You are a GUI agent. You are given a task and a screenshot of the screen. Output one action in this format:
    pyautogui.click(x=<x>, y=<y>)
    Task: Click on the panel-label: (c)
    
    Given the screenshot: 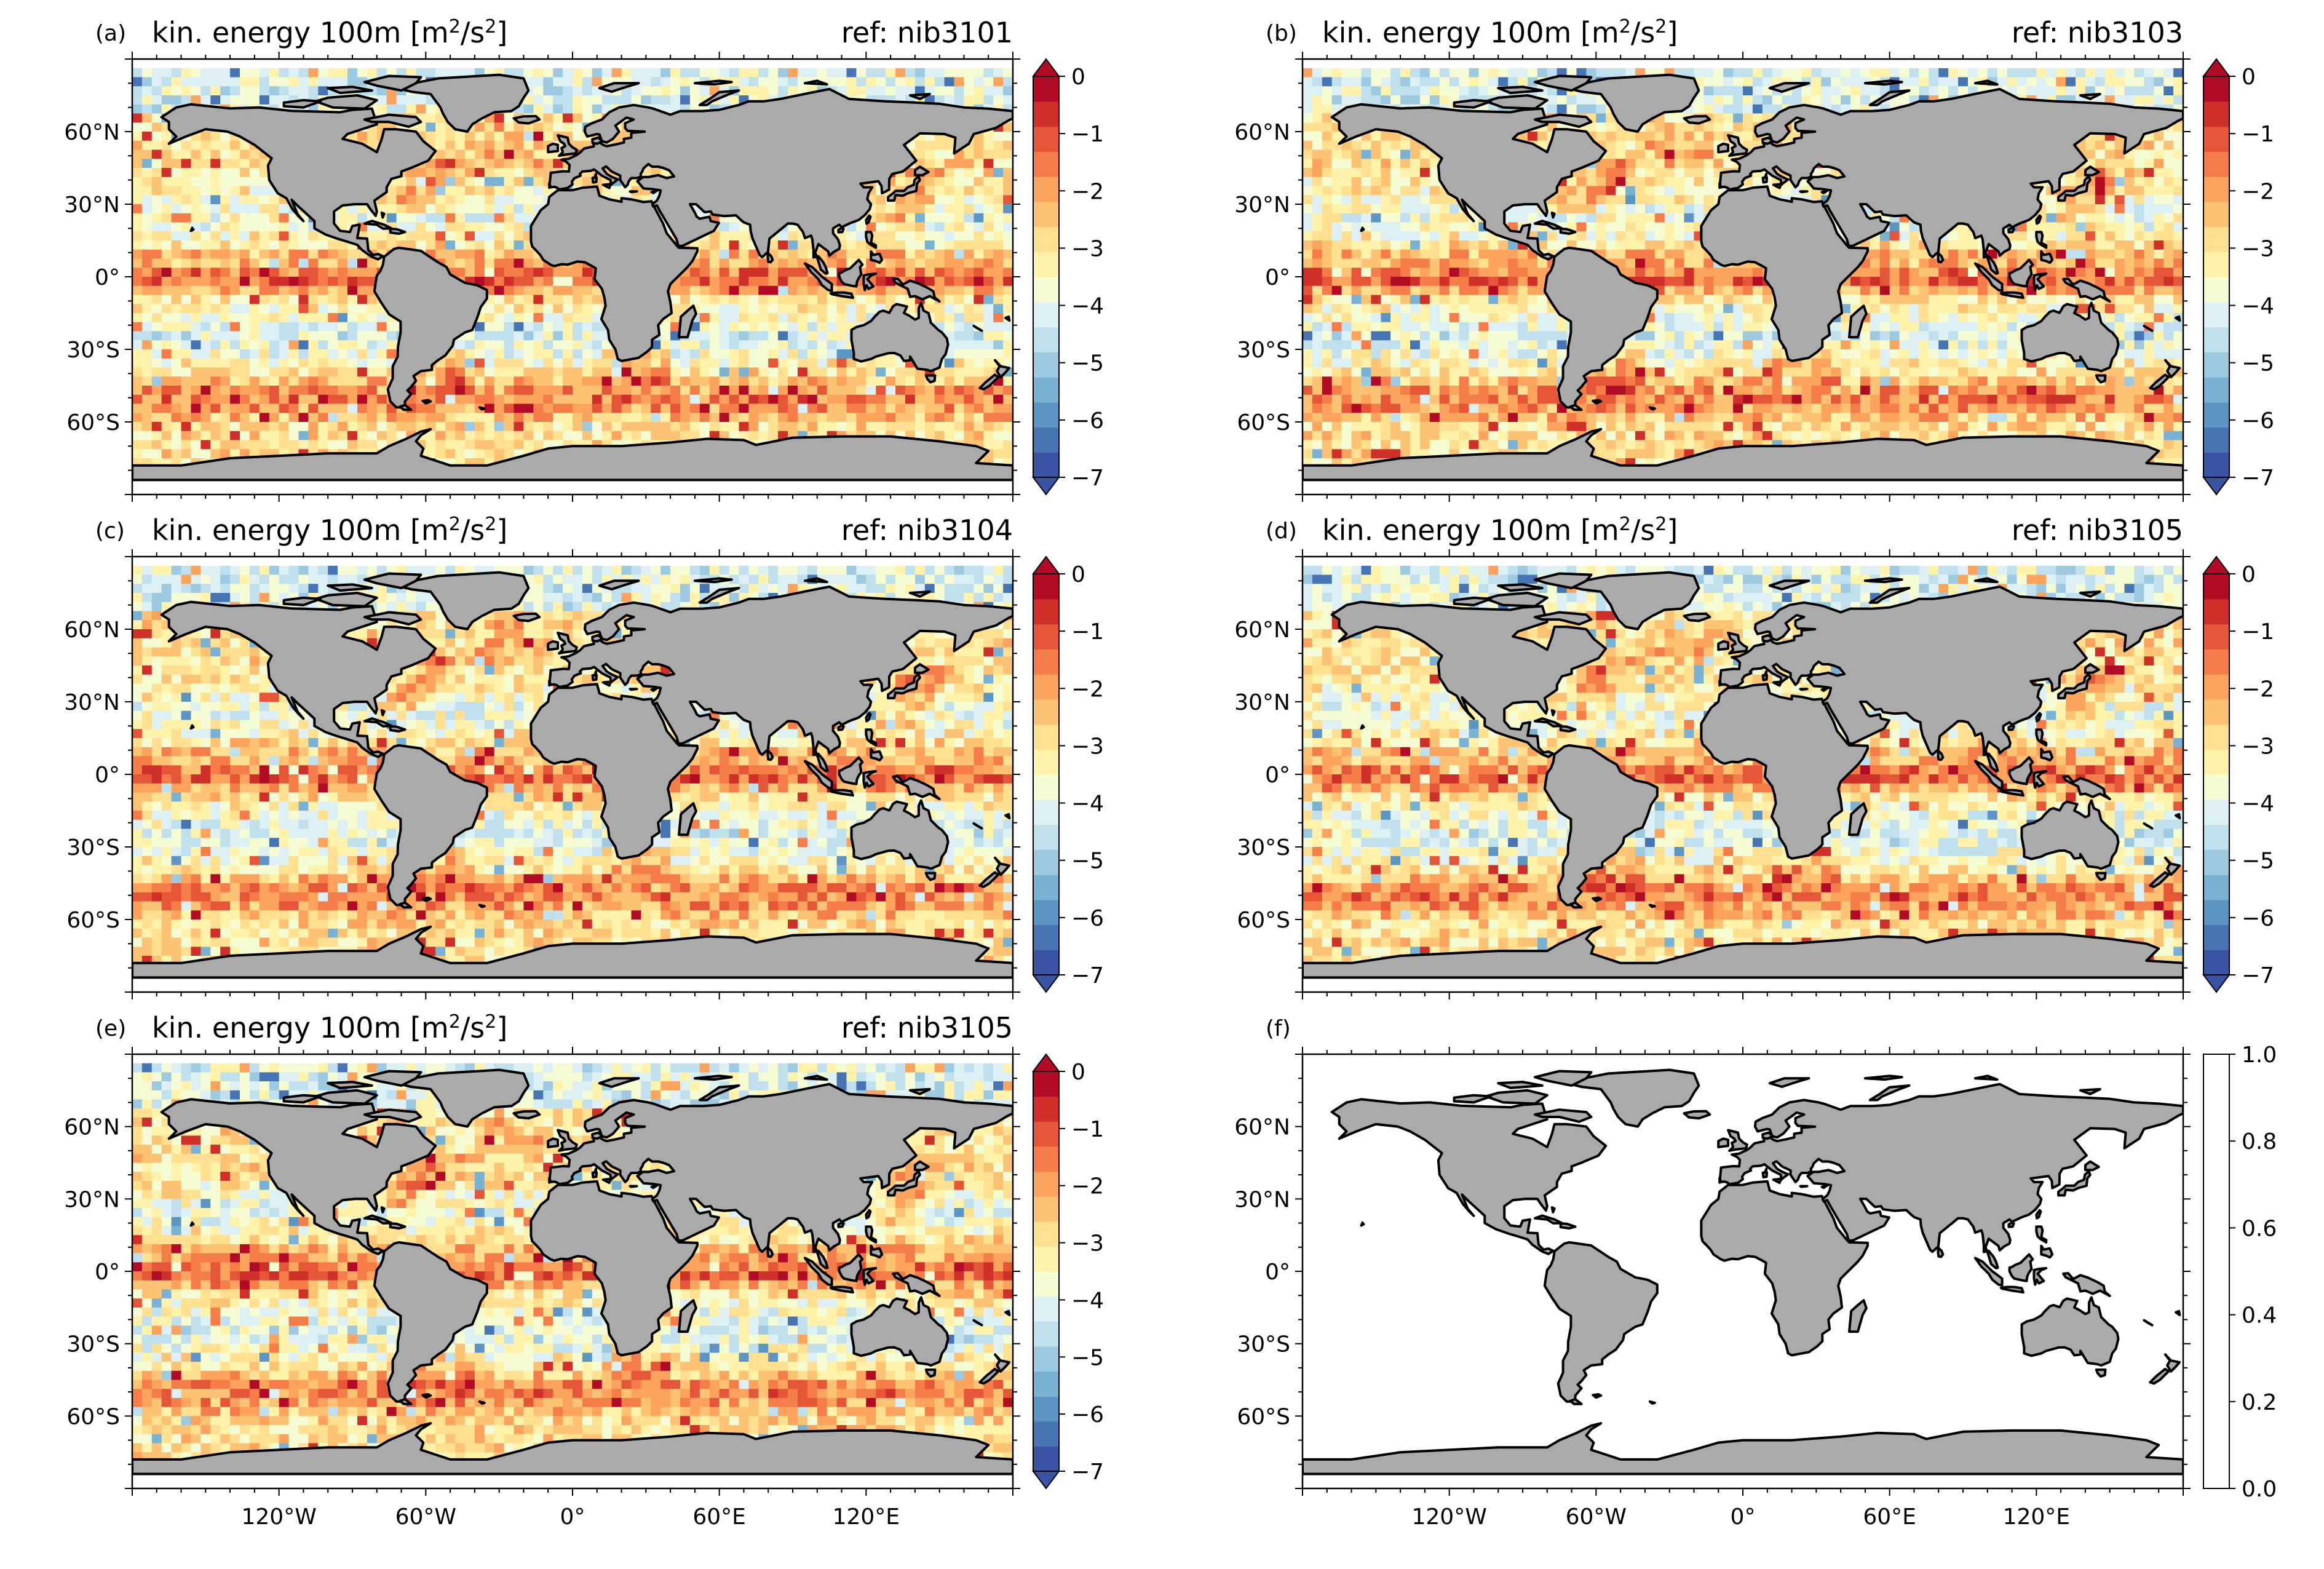 What is the action you would take?
    pyautogui.click(x=110, y=531)
    